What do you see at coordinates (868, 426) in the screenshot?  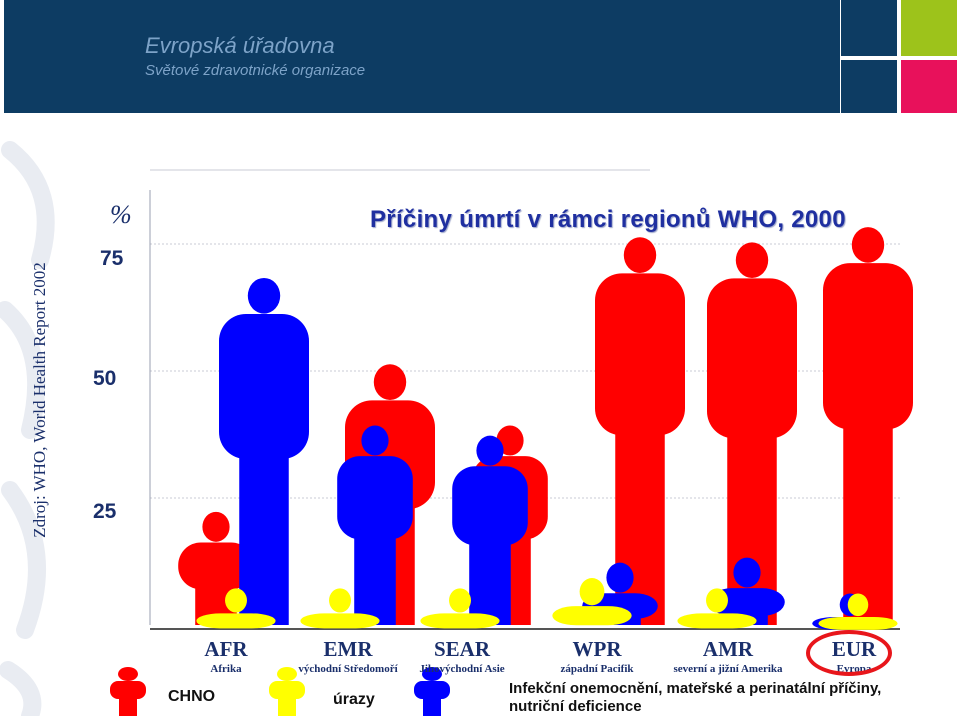 I see `person-eur-chno` at bounding box center [868, 426].